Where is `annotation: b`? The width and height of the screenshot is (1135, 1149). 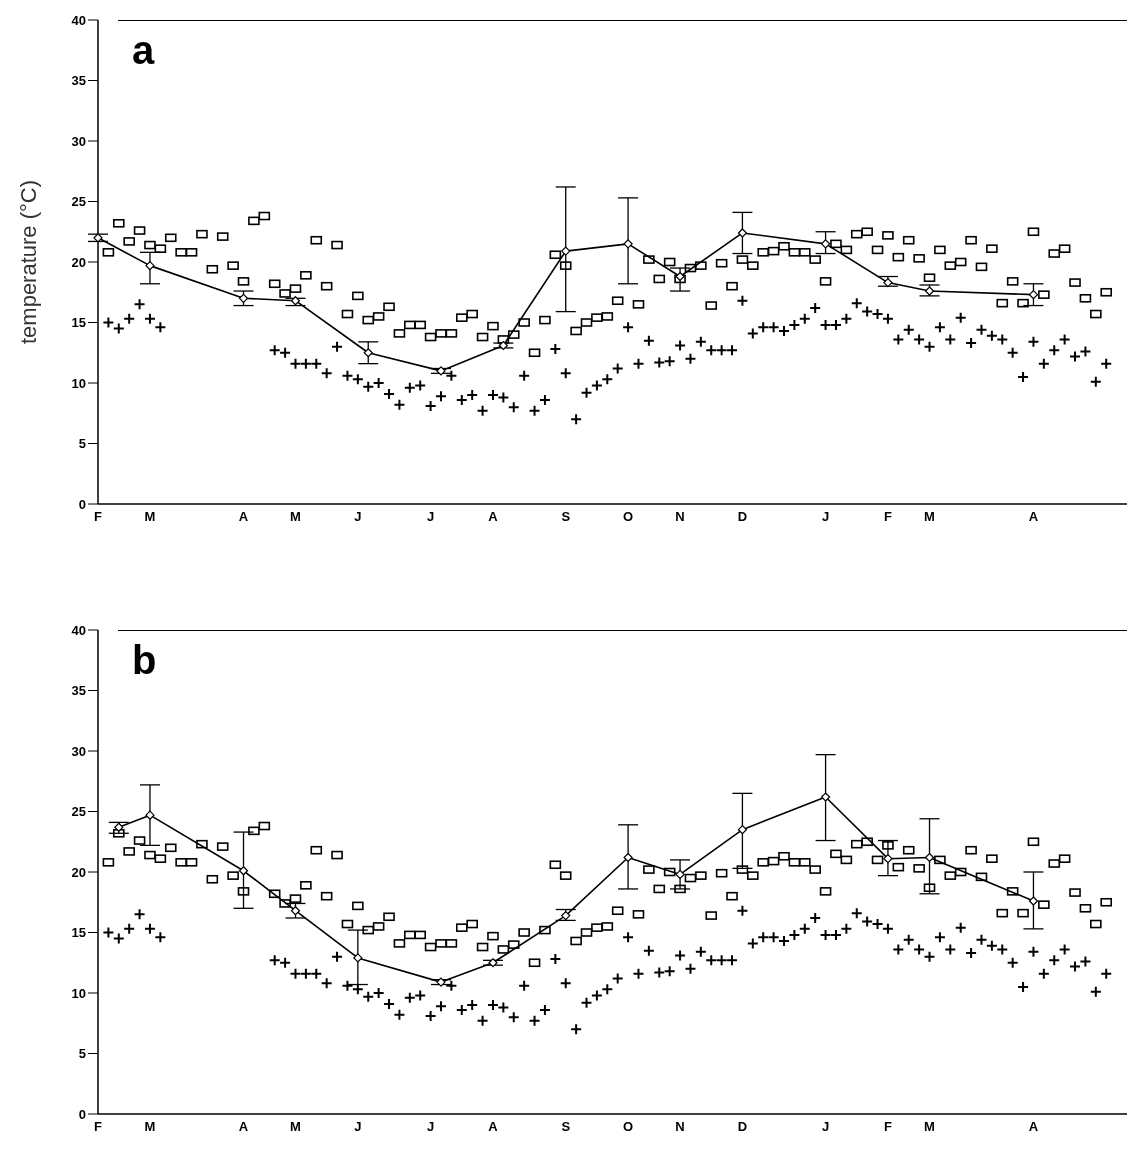
annotation: b is located at coordinates (144, 660).